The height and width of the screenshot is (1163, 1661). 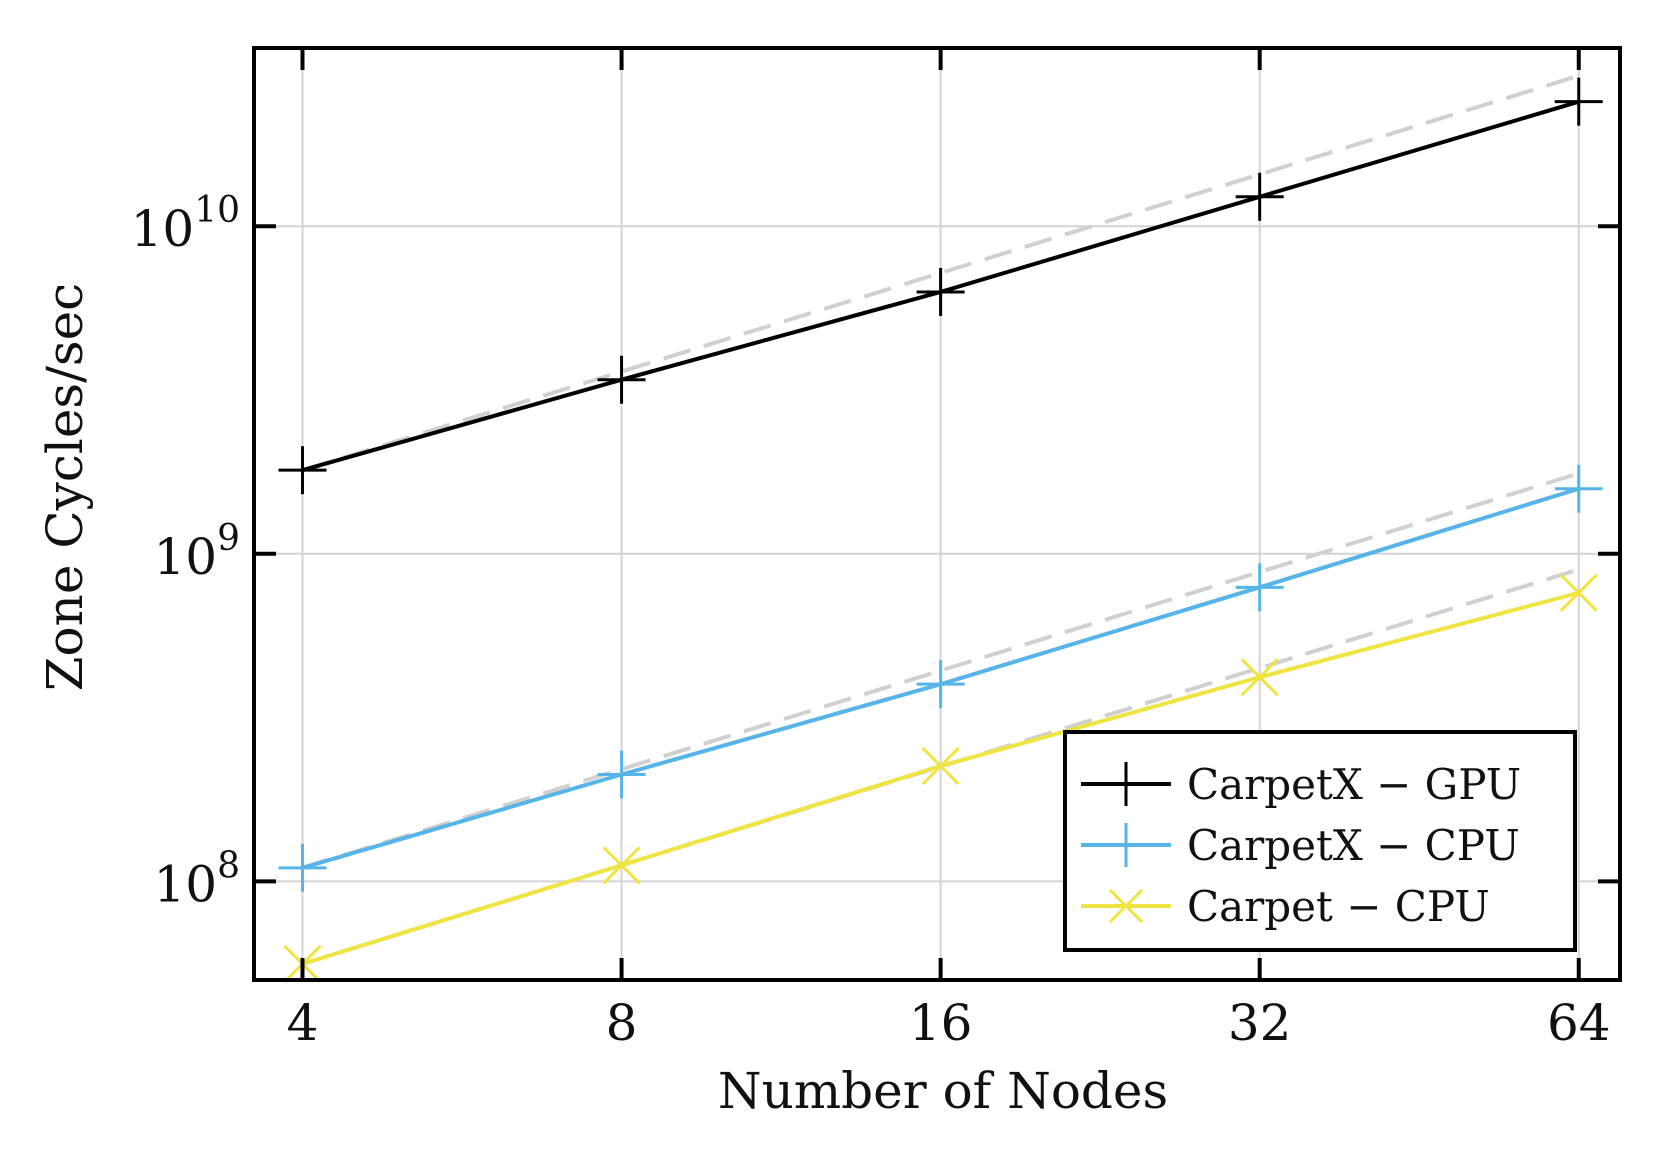 I want to click on x-tick-label: 4, so click(x=303, y=1023).